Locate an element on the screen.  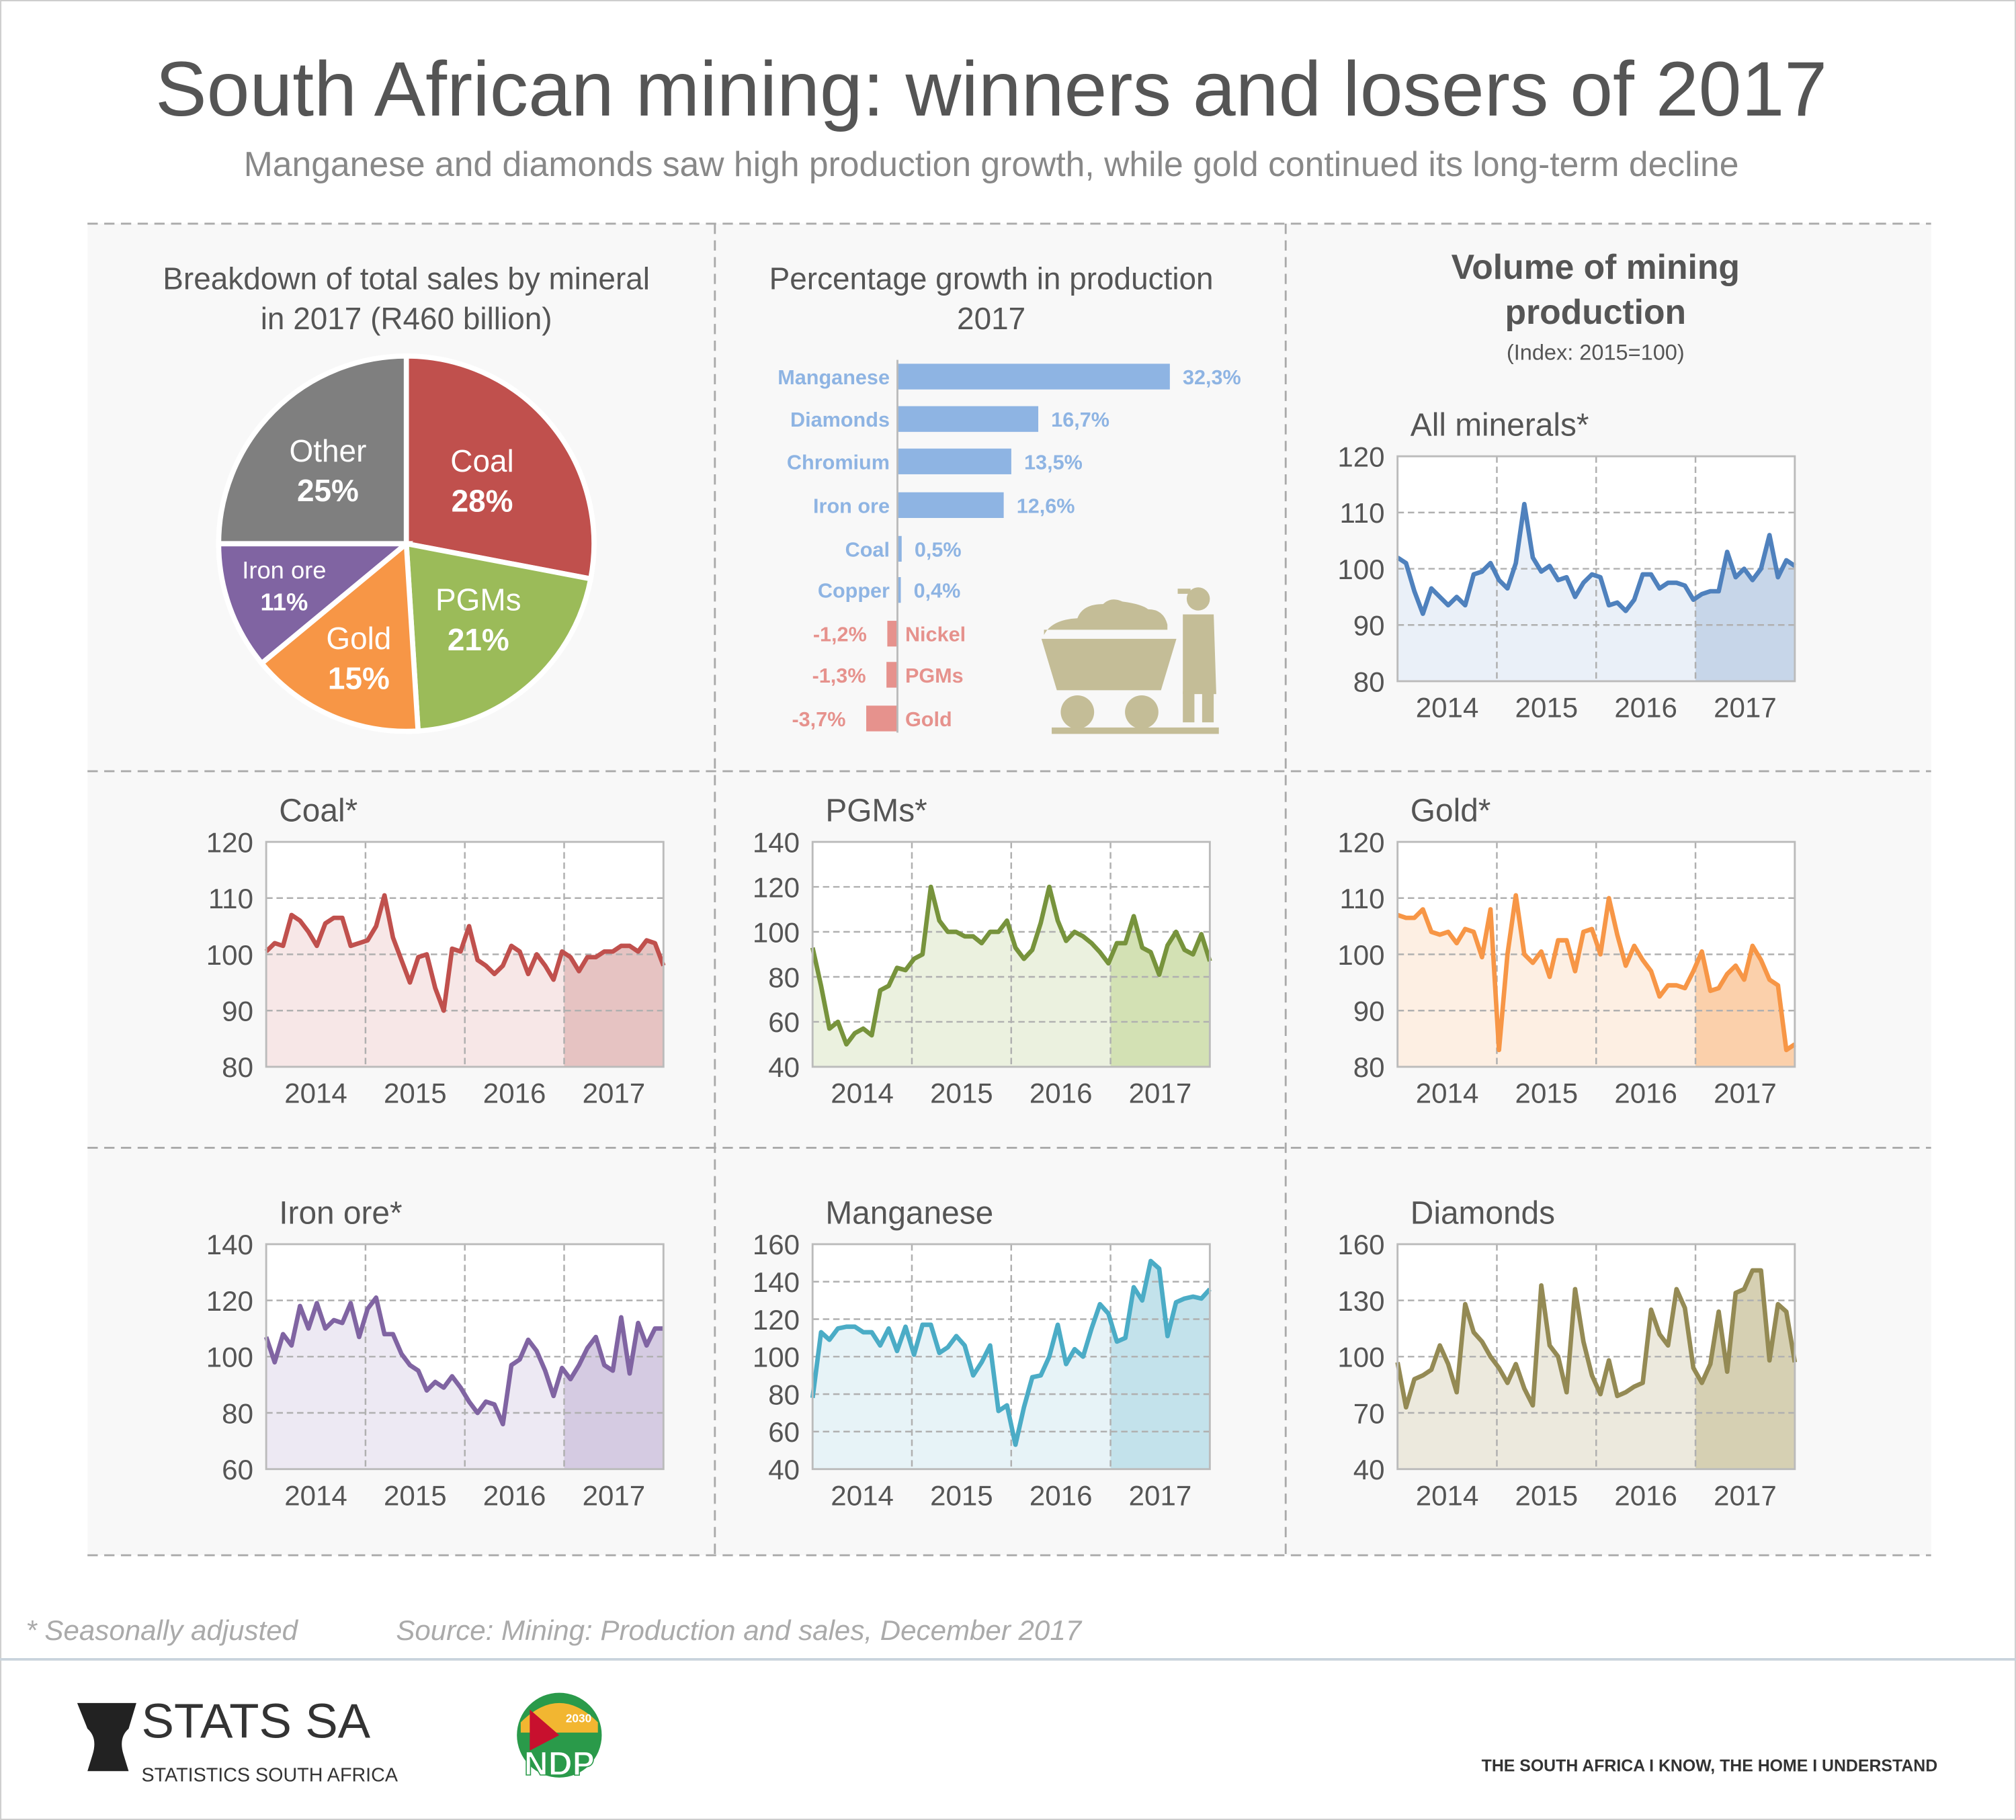
bar-title-line1: Percentage growth in production is located at coordinates (992, 279).